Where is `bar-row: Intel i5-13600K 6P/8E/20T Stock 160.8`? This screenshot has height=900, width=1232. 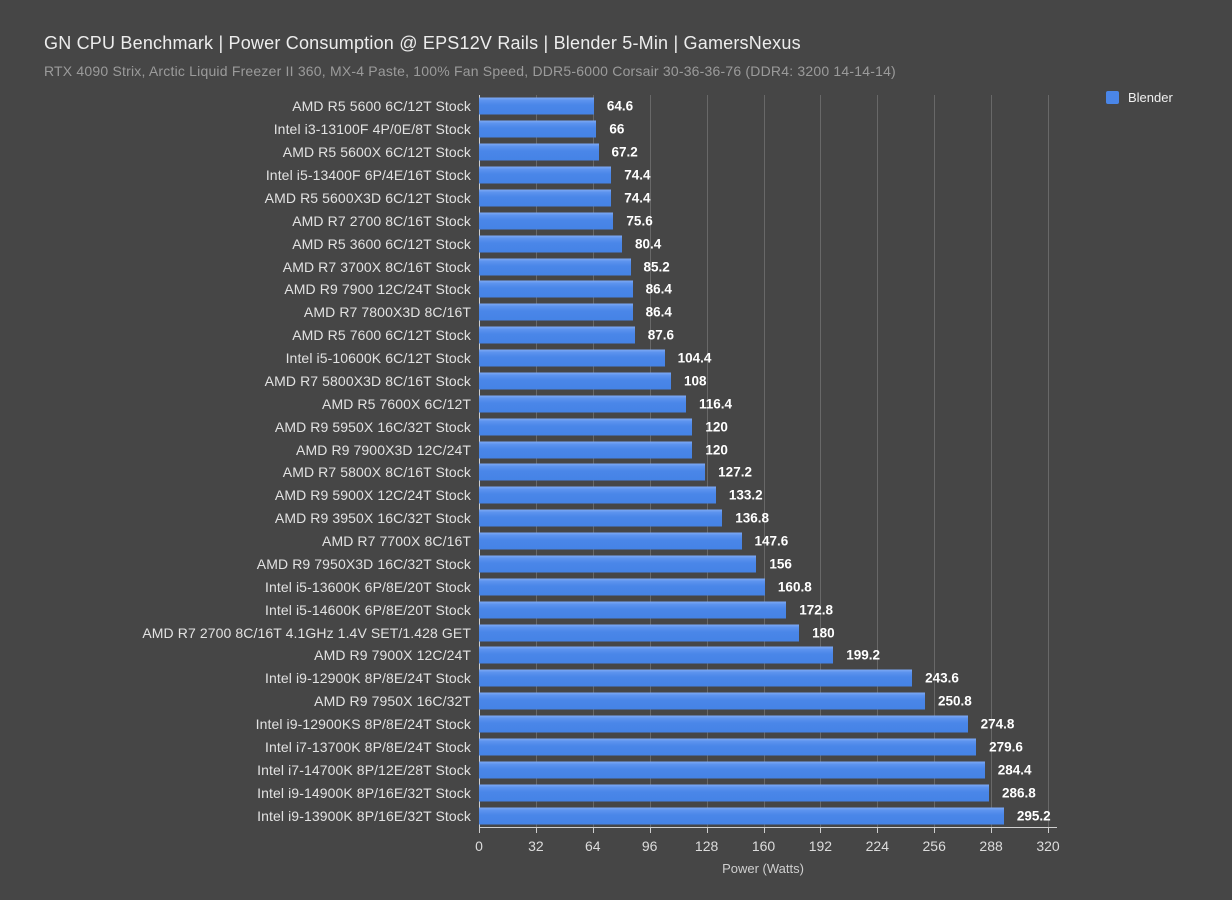 bar-row: Intel i5-13600K 6P/8E/20T Stock 160.8 is located at coordinates (616, 586).